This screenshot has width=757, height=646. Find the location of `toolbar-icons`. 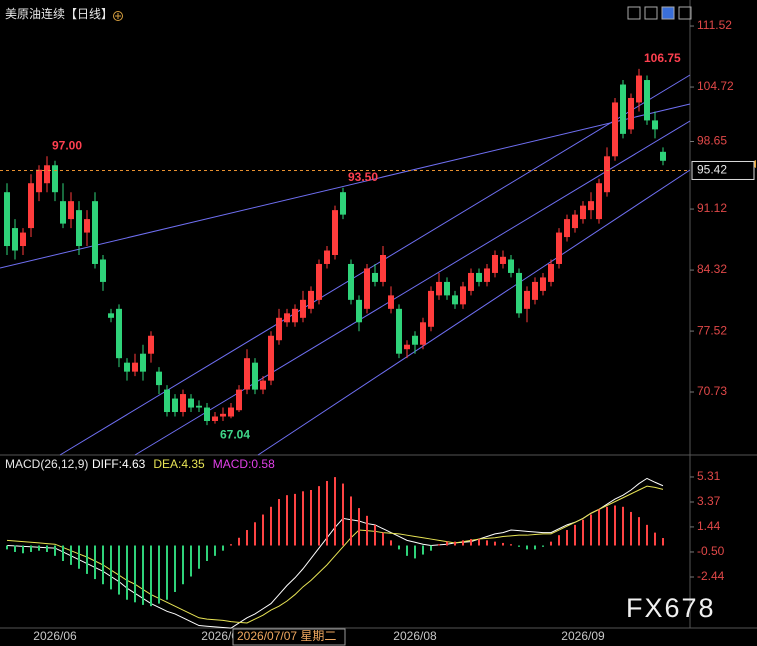

toolbar-icons is located at coordinates (659, 13).